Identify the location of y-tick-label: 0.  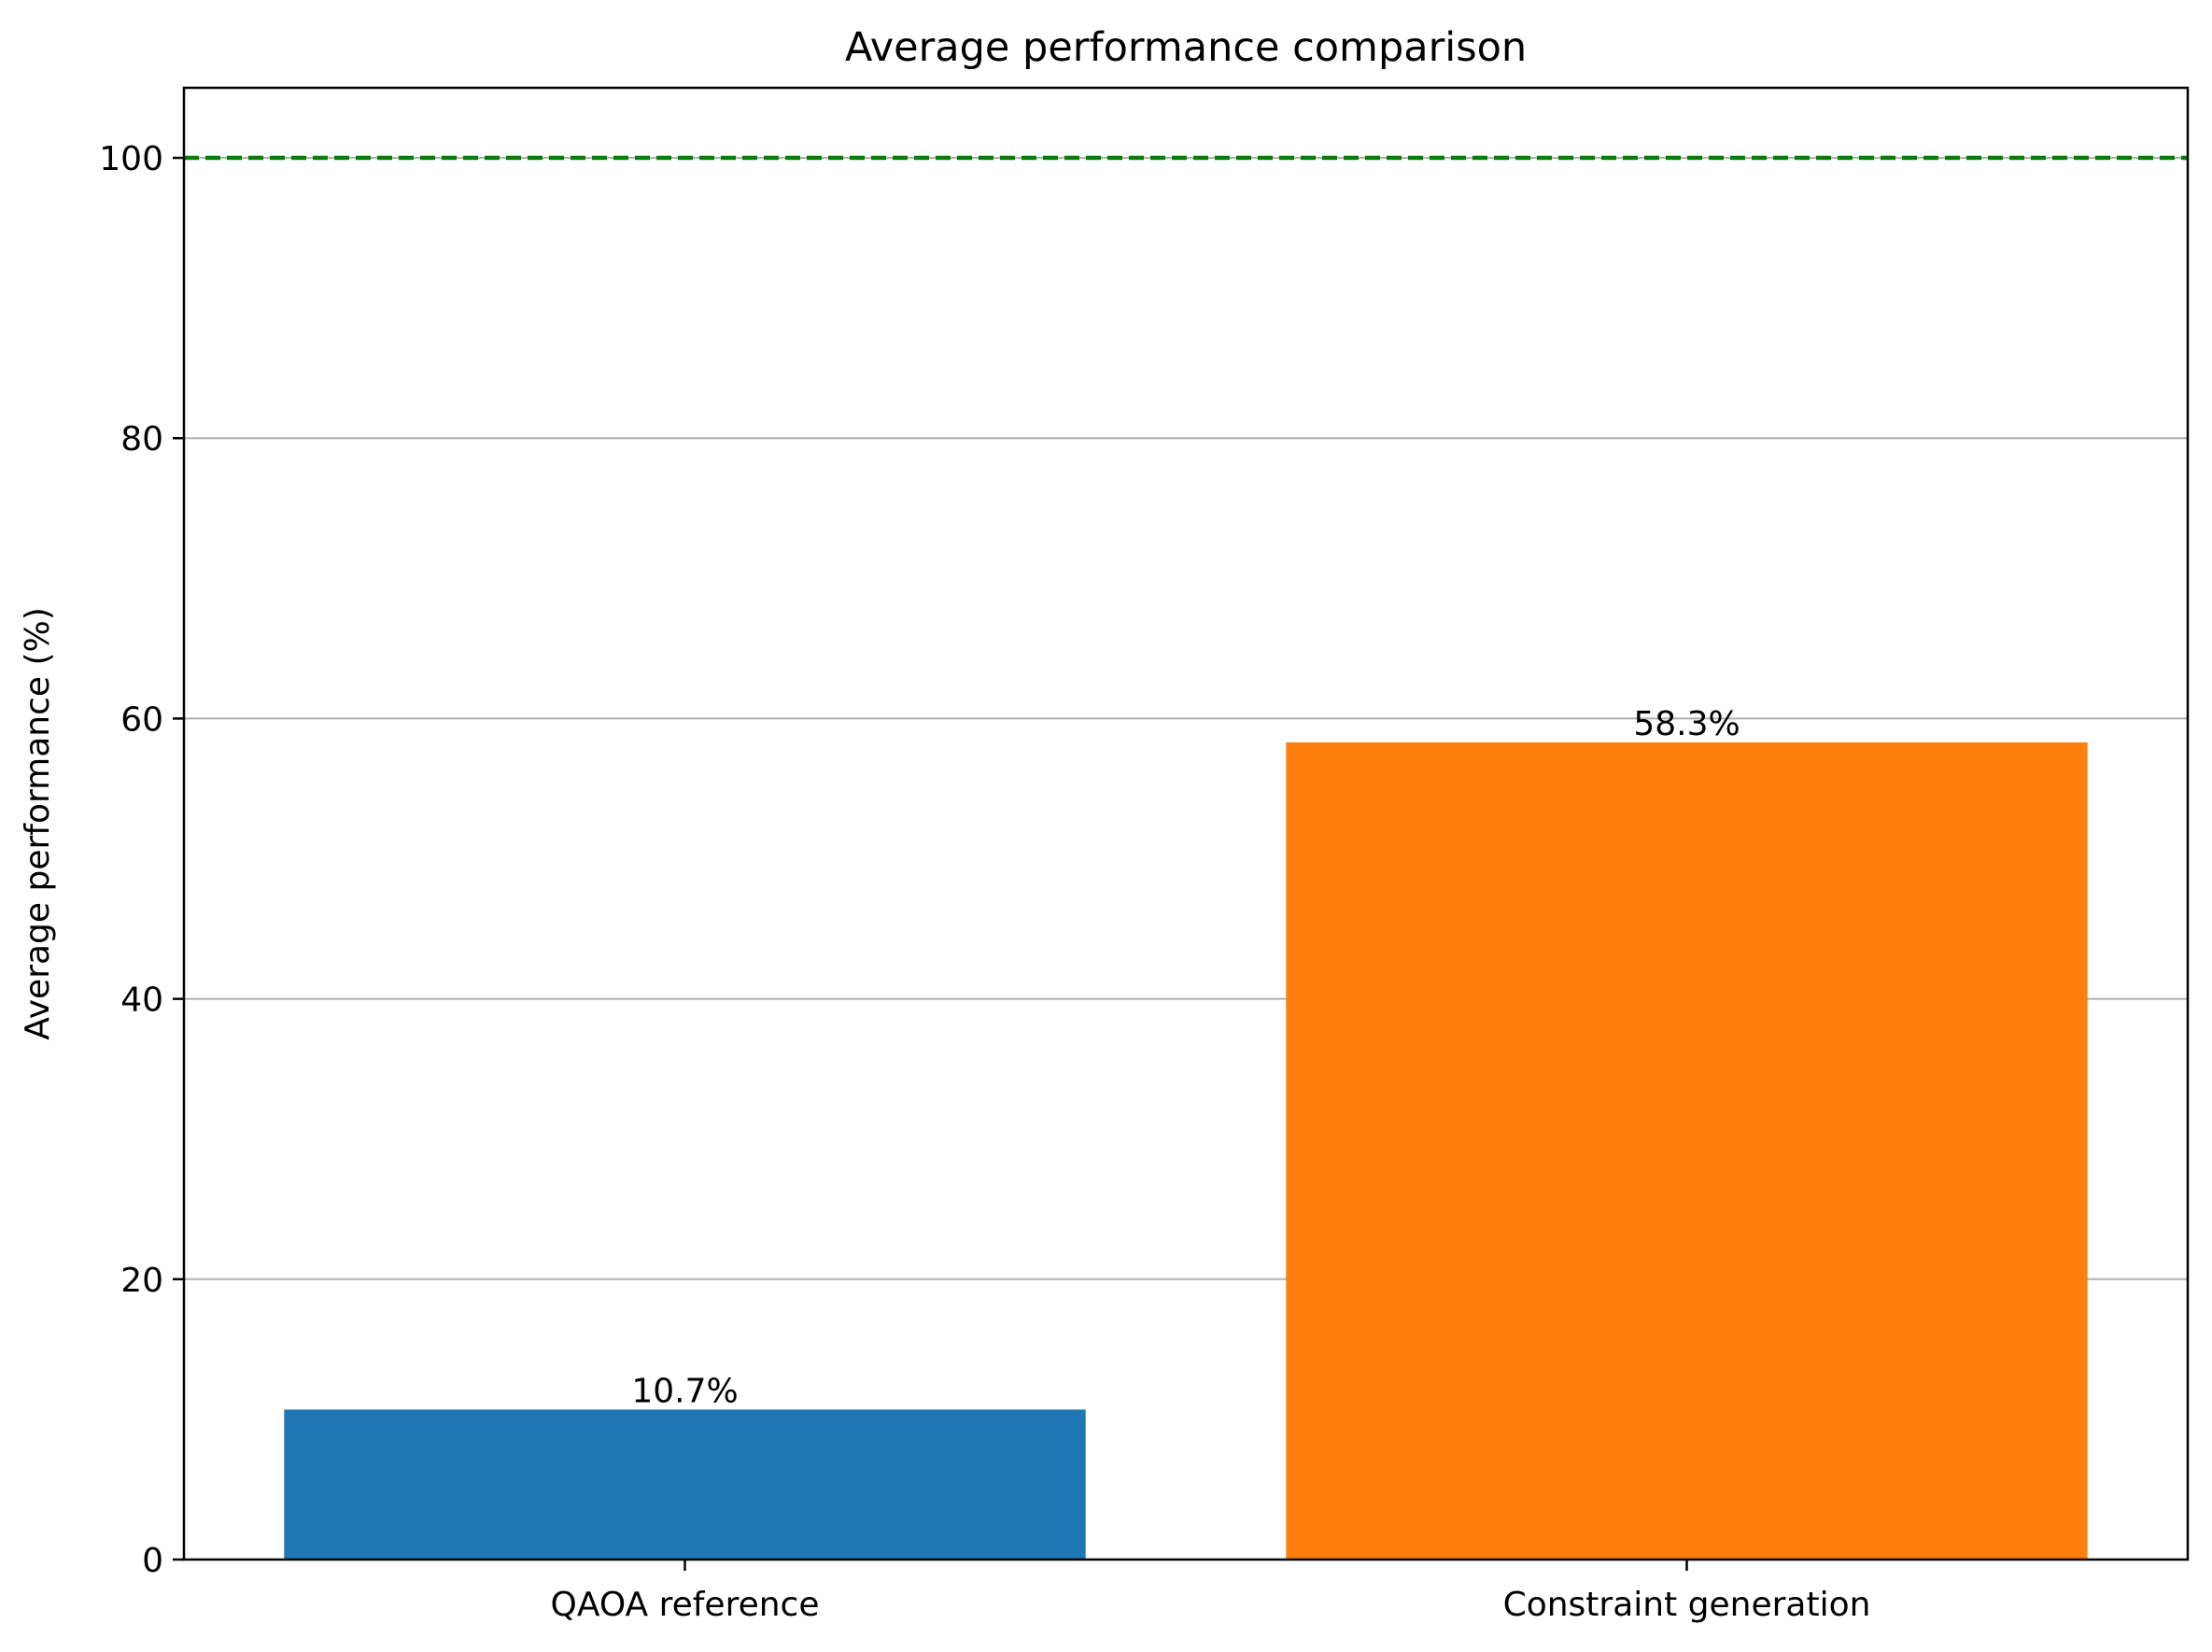
(152, 1561).